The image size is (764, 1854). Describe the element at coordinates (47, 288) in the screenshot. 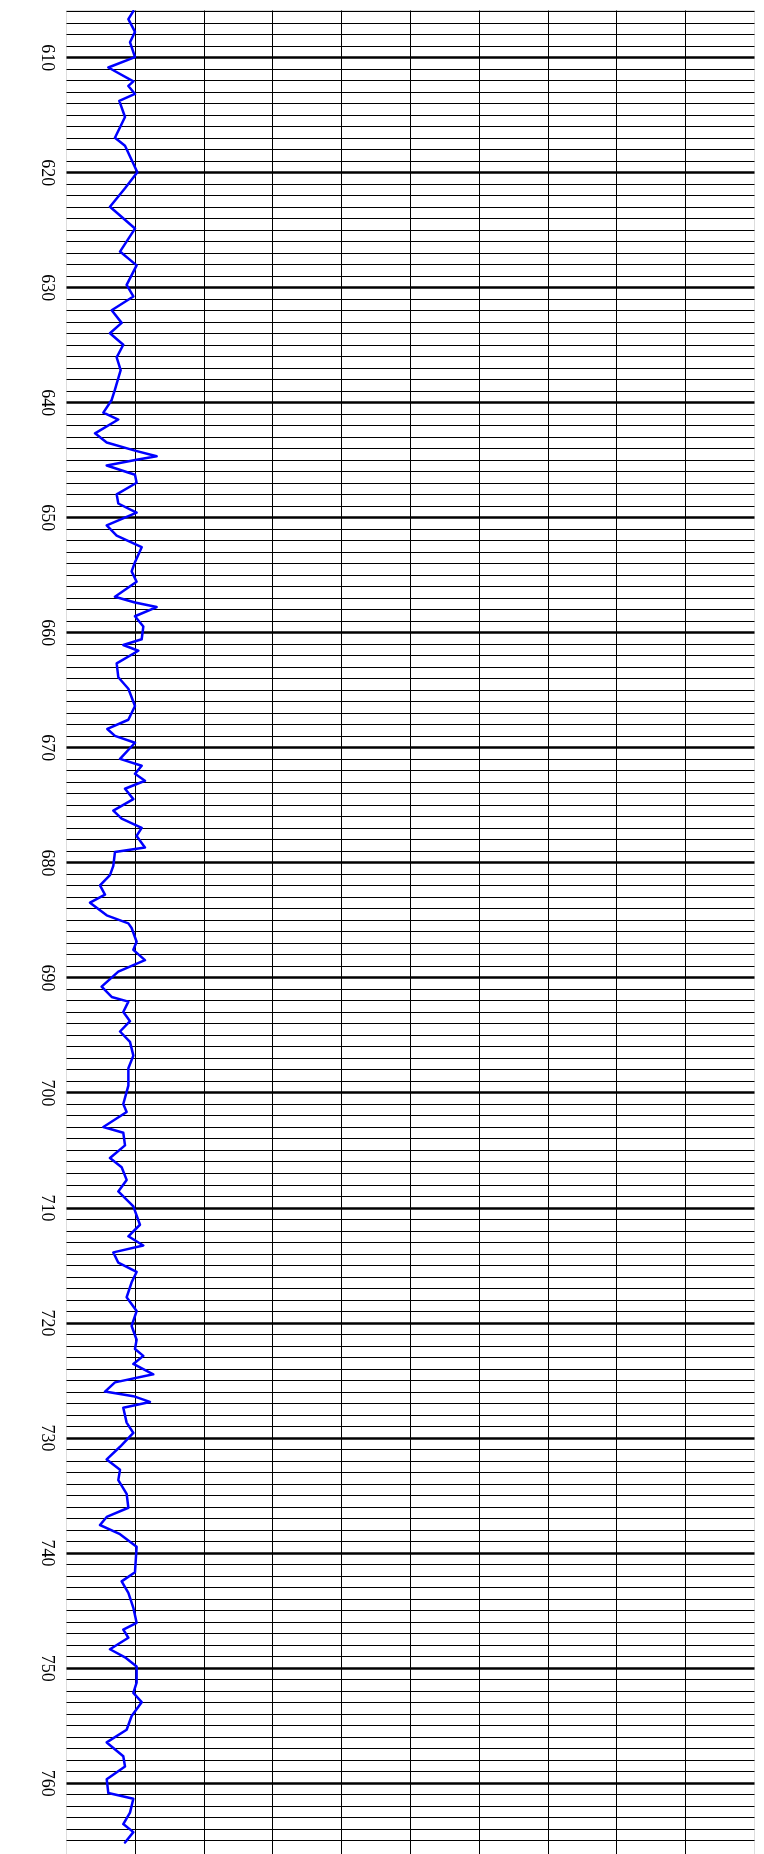

I see `y-tick-label: 630` at that location.